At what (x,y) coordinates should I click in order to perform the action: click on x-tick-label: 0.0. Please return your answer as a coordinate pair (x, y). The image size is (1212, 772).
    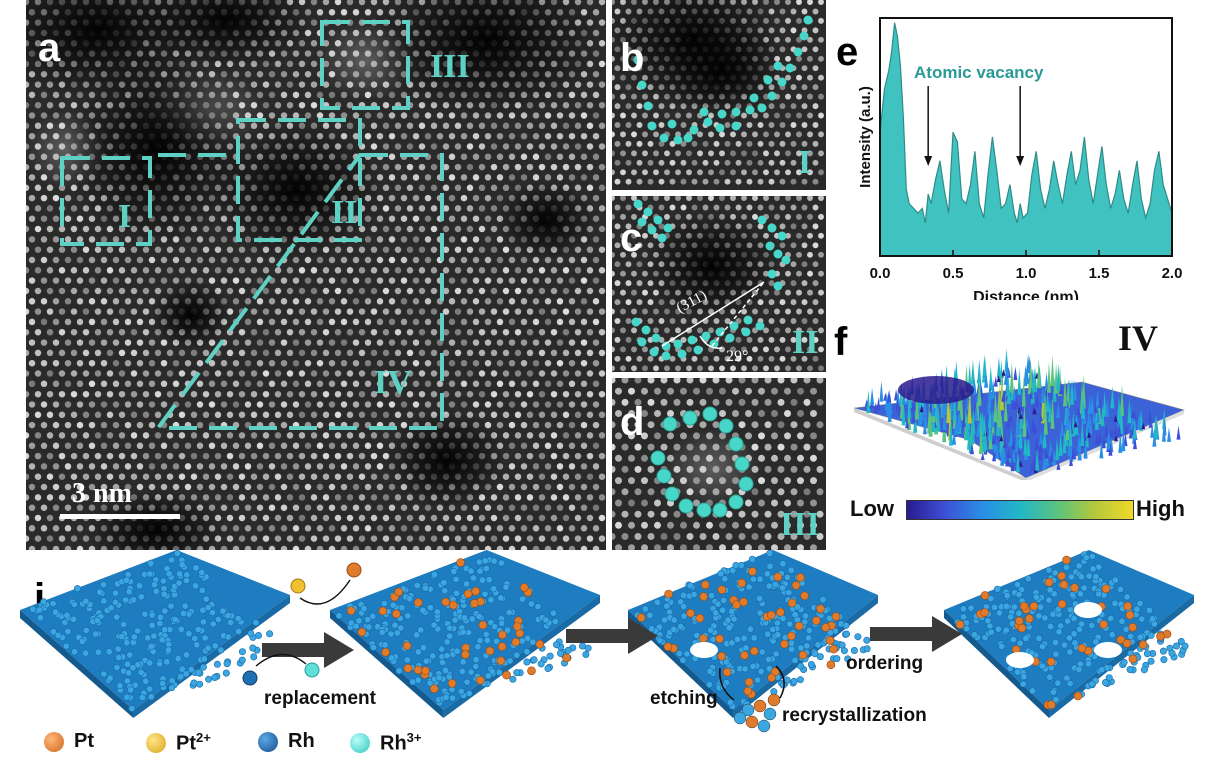
    Looking at the image, I should click on (880, 273).